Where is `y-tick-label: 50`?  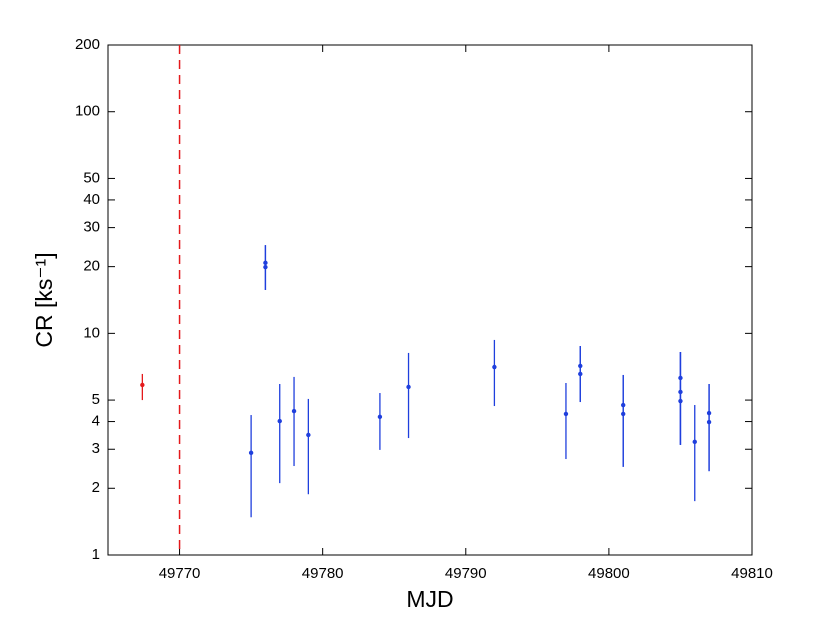
y-tick-label: 50 is located at coordinates (91, 177).